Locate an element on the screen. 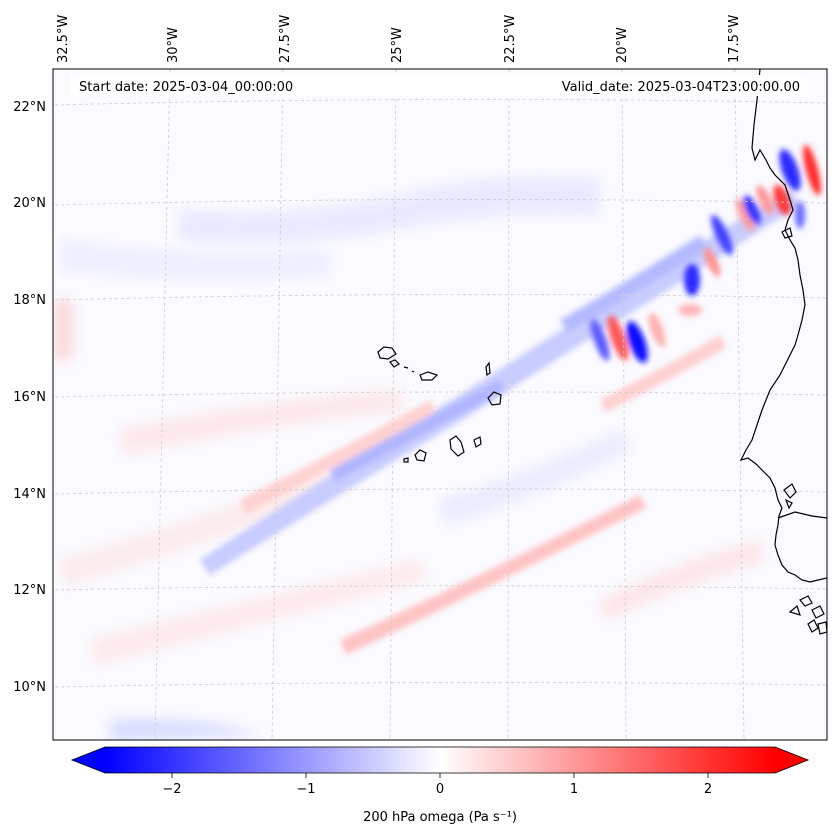 This screenshot has width=837, height=839. latitude-labels: 22°N 20°N 18°N 16°N 14°N 12°N 10°N is located at coordinates (29, 397).